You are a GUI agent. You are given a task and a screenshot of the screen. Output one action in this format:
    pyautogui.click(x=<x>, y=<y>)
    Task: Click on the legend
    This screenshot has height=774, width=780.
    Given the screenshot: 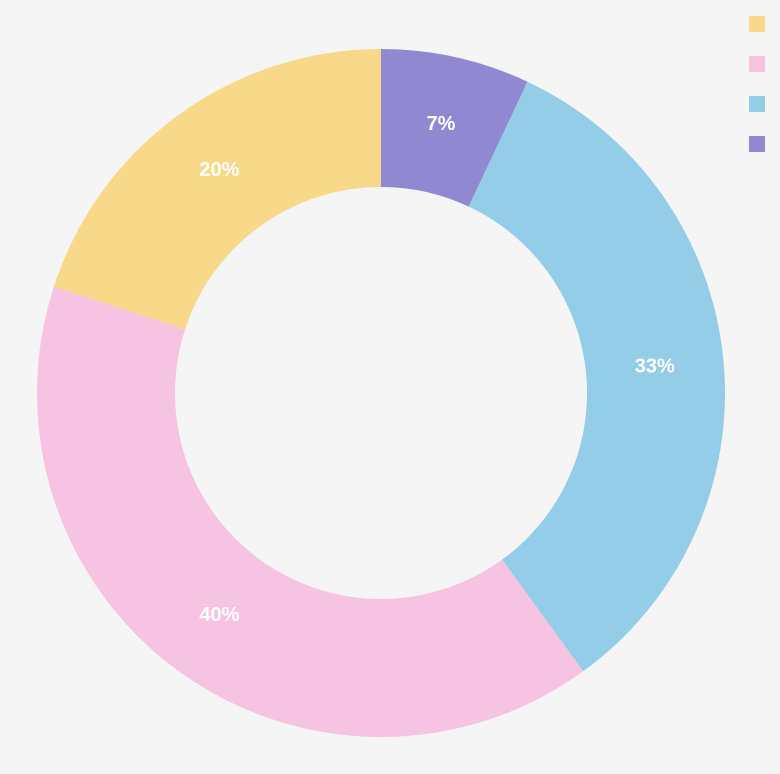 What is the action you would take?
    pyautogui.click(x=757, y=96)
    